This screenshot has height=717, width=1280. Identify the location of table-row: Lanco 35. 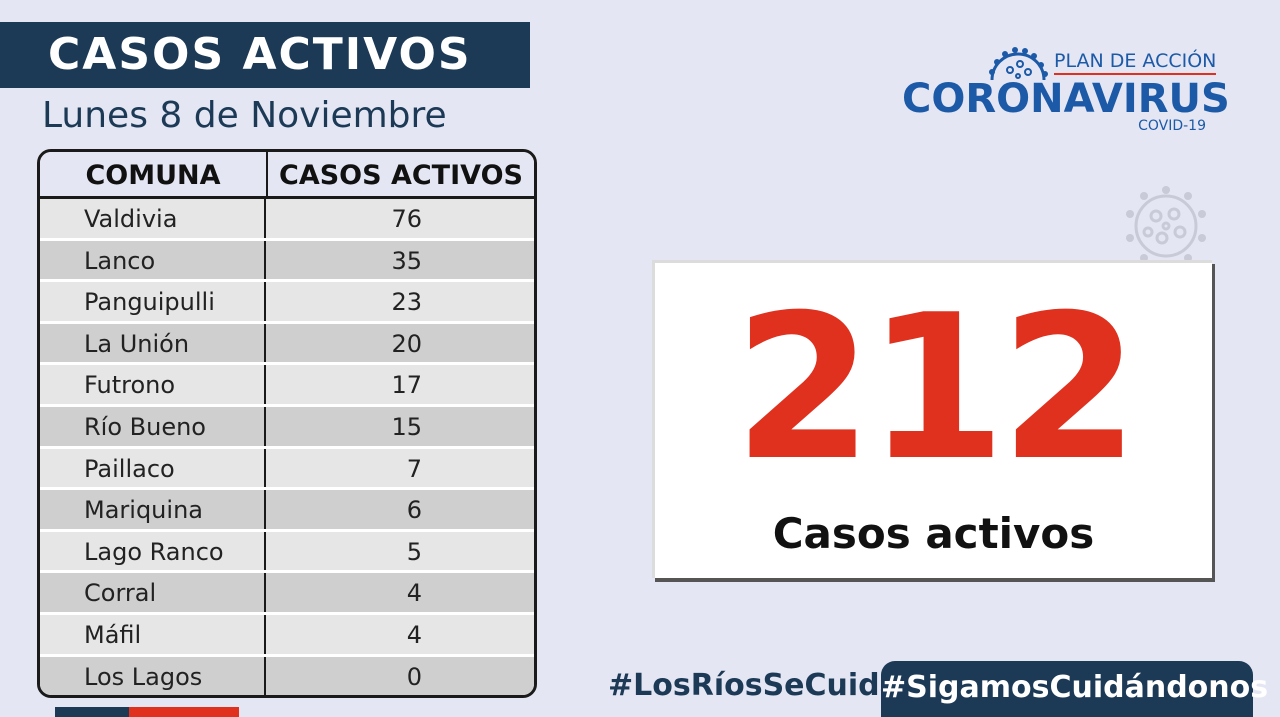
(287, 261).